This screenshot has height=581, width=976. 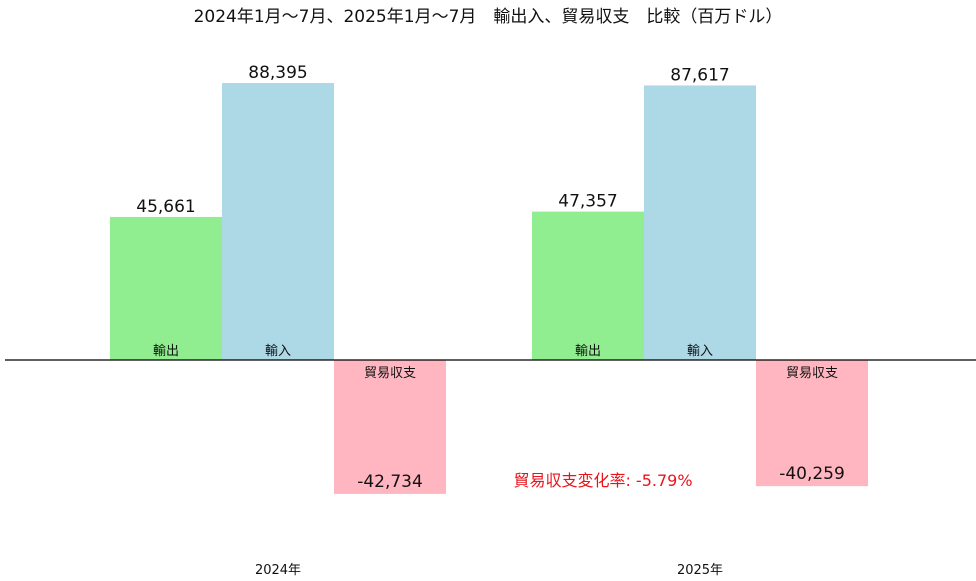 I want to click on value-label: 88,395, so click(x=277, y=73).